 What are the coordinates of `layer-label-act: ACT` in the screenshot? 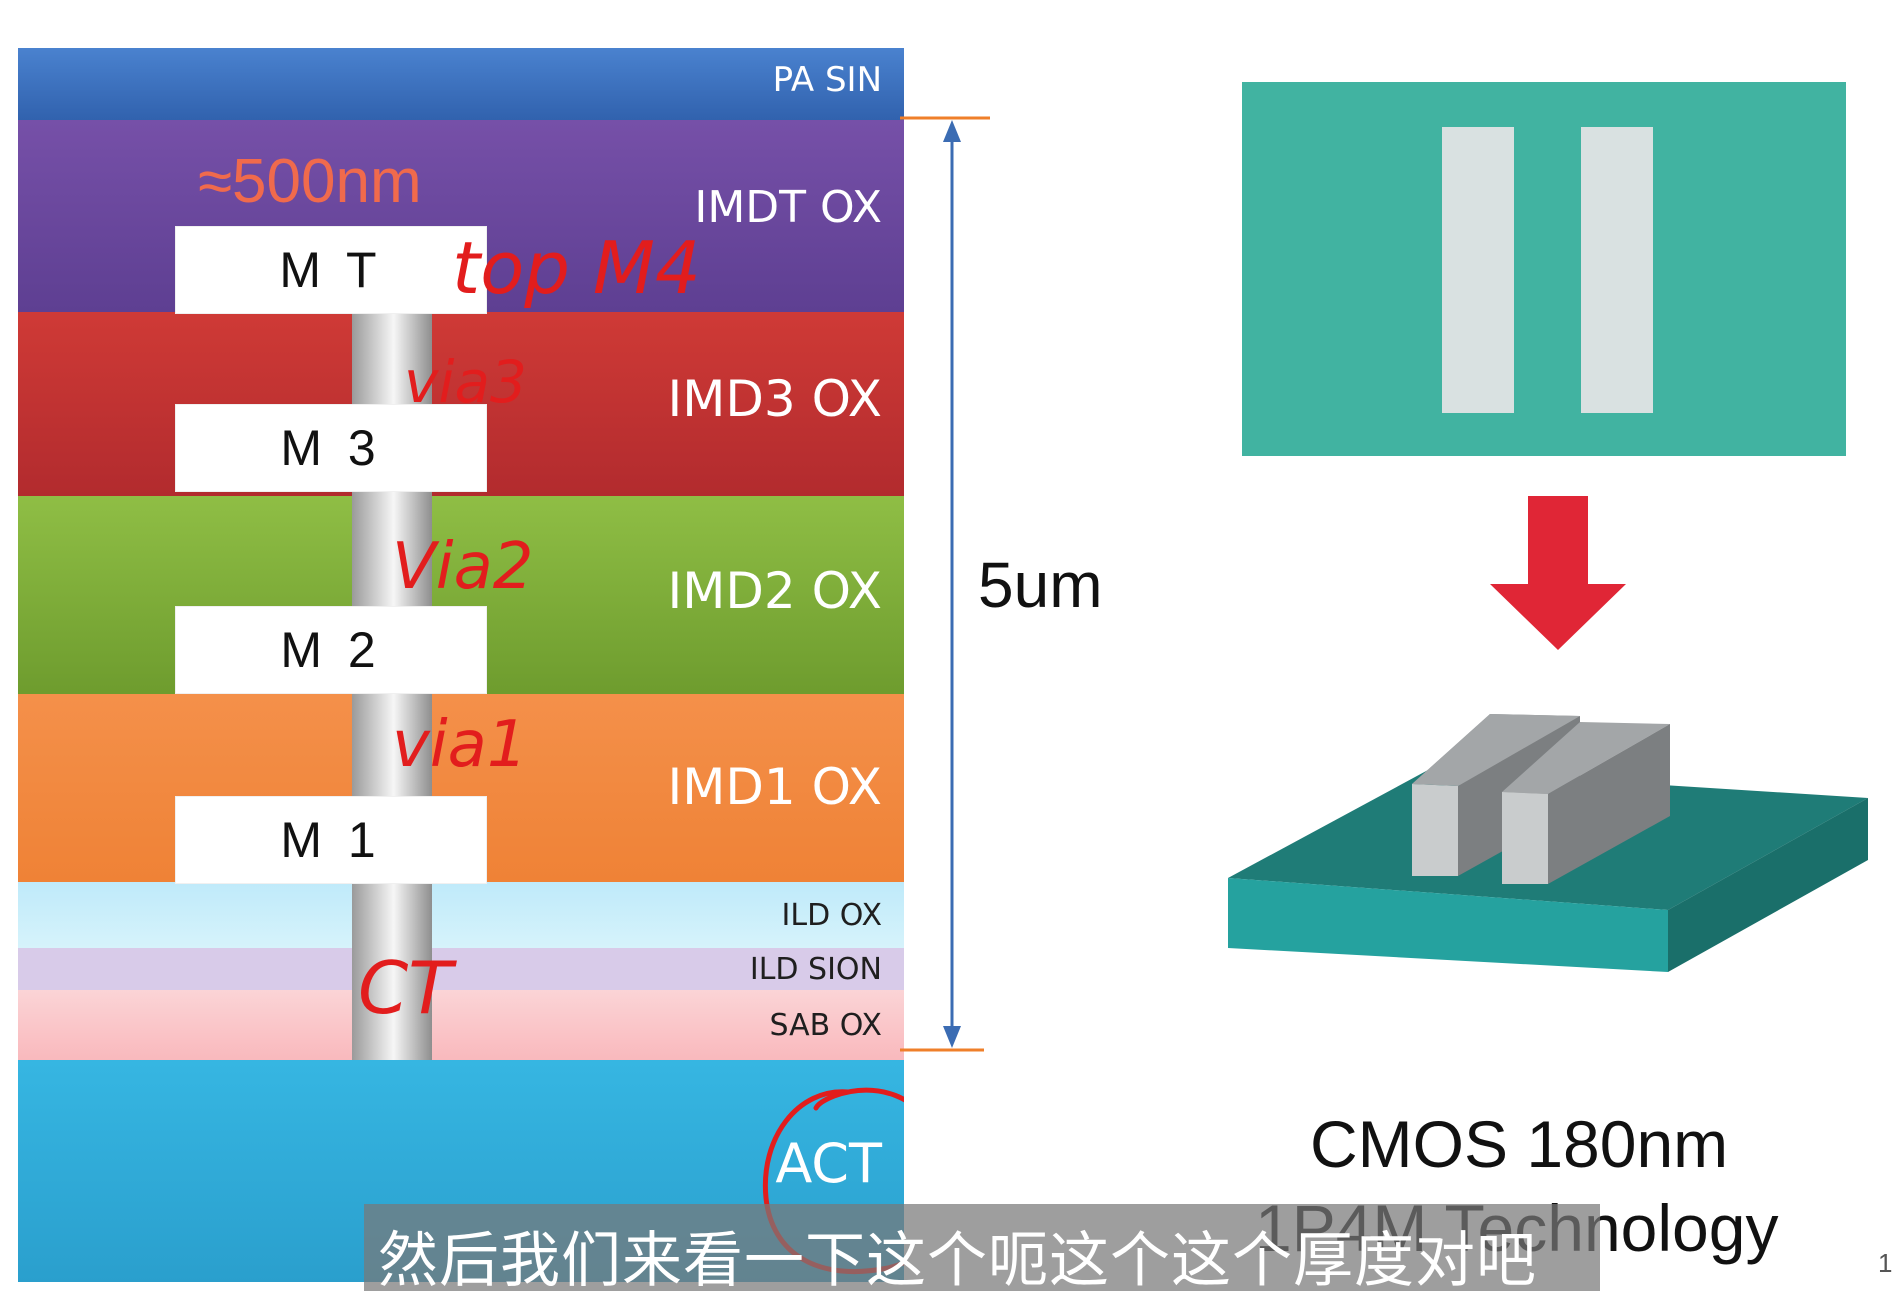 It's located at (828, 1163).